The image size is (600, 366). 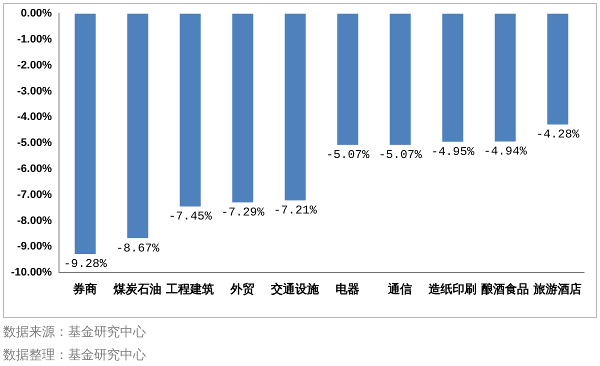 I want to click on y-tick-label: -1.00%, so click(x=34, y=40).